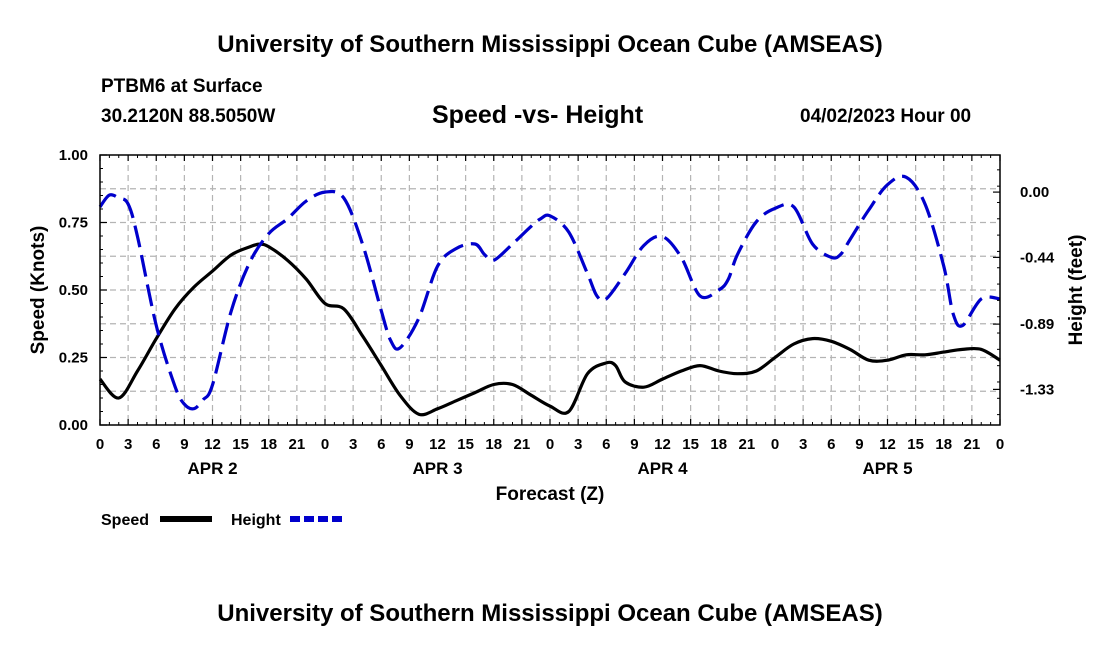 This screenshot has width=1100, height=650. What do you see at coordinates (887, 468) in the screenshot?
I see `date-label: APR 5` at bounding box center [887, 468].